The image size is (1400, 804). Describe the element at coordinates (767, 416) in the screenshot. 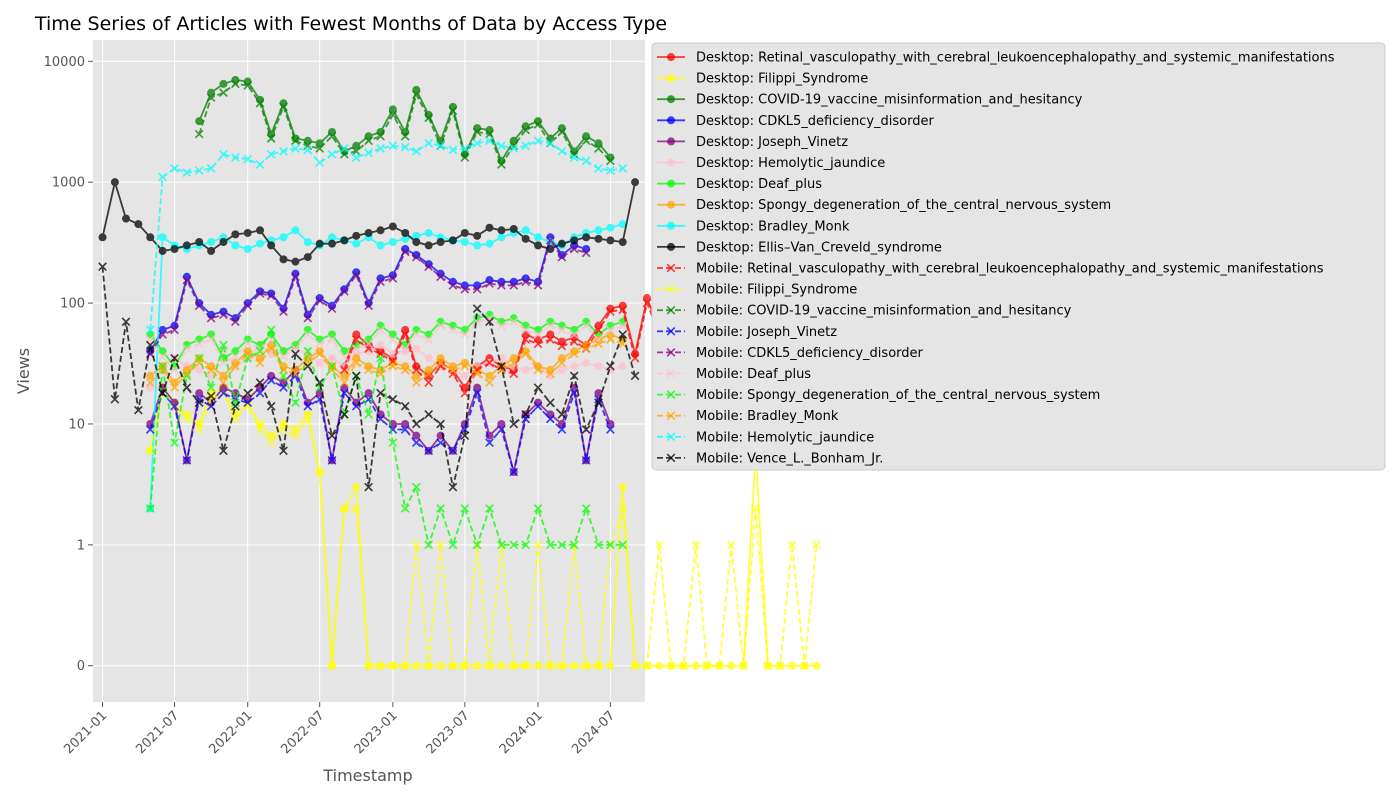

I see `legend-label: Mobile: Bradley_Monk` at that location.